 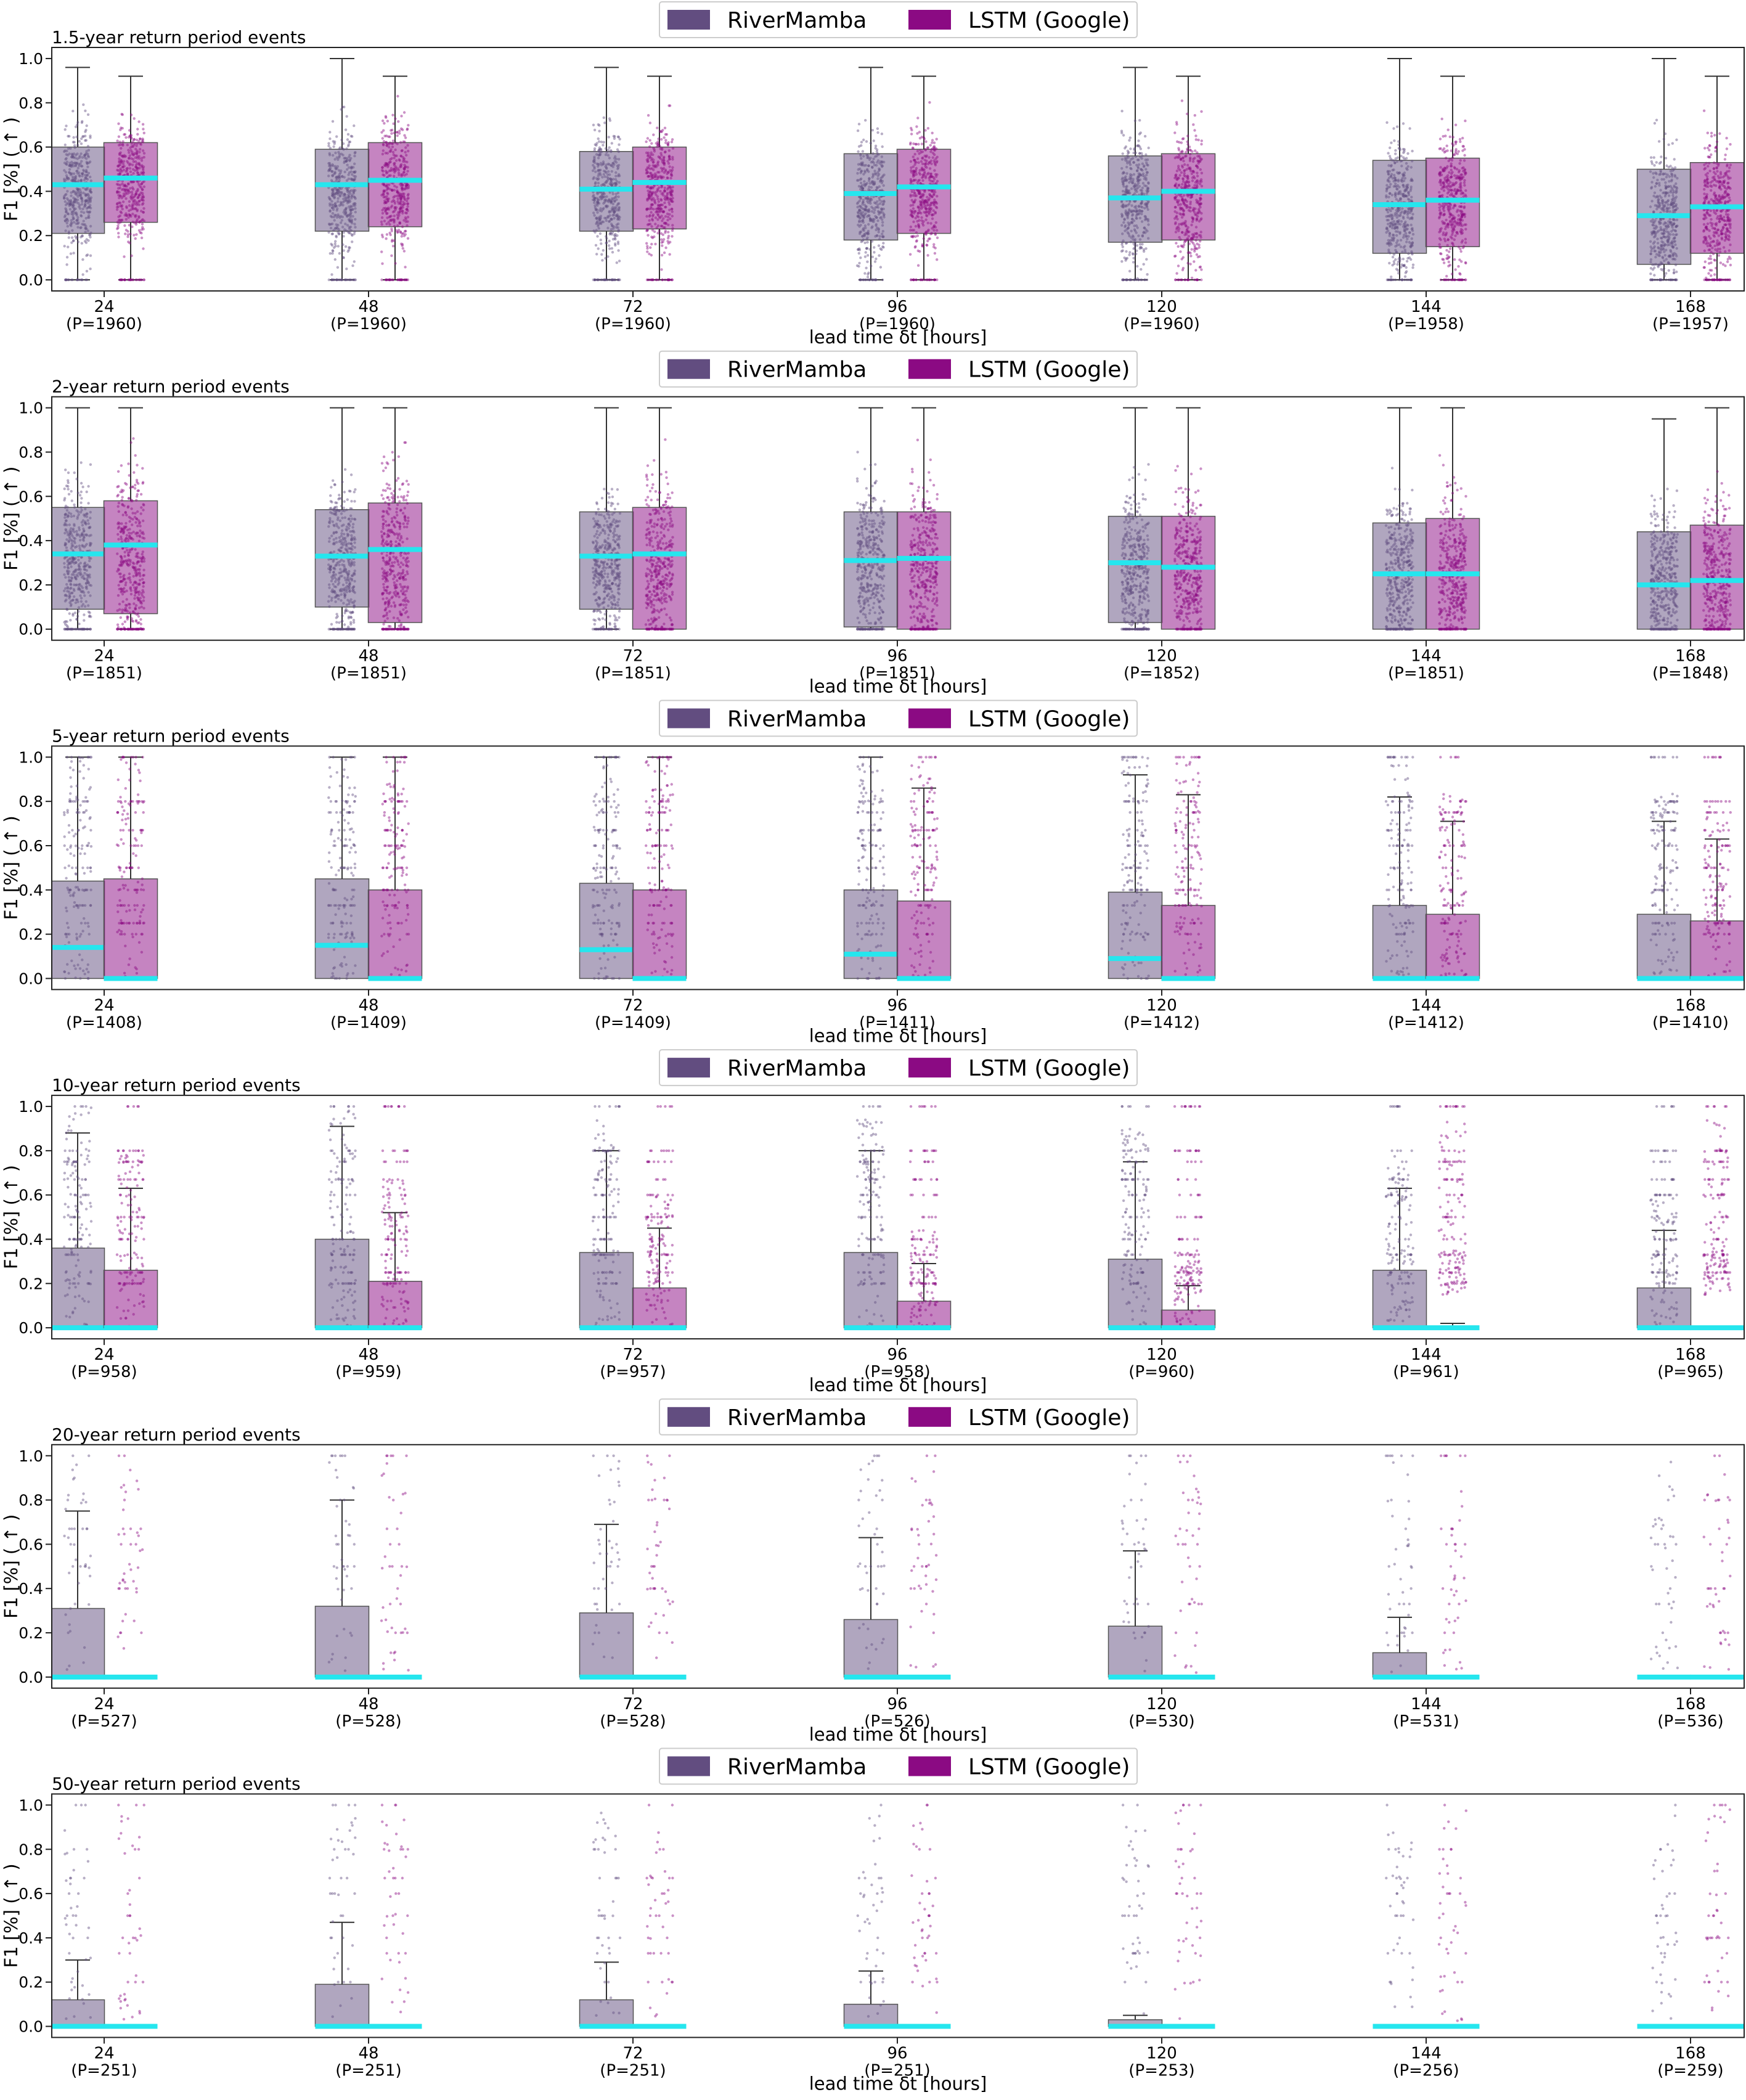 What do you see at coordinates (11, 169) in the screenshot?
I see `y-axis-label: F1 [%] ( ↑ )` at bounding box center [11, 169].